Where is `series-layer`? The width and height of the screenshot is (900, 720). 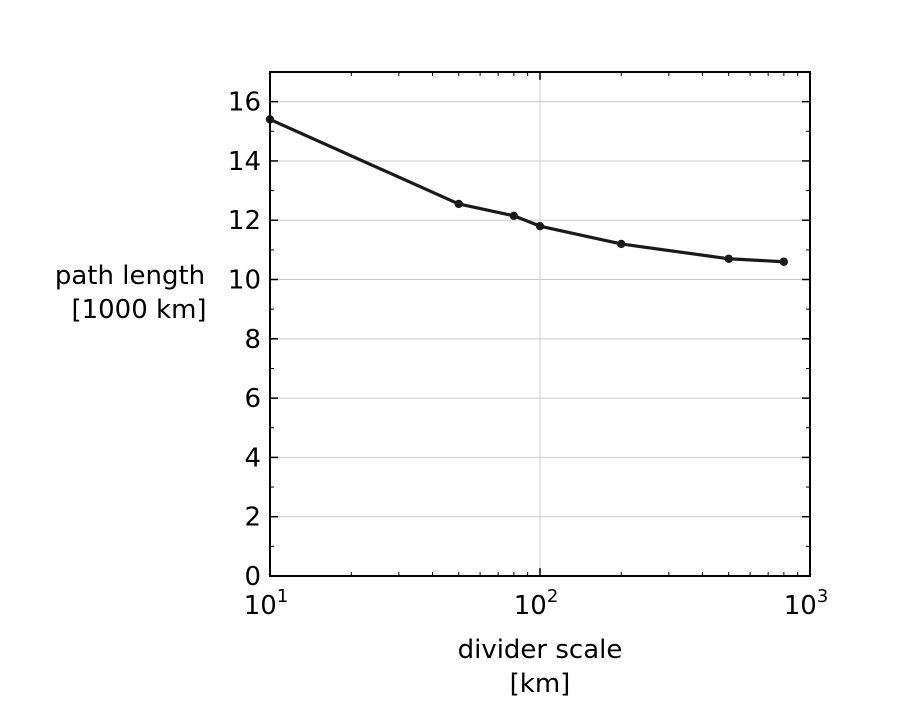 series-layer is located at coordinates (527, 190).